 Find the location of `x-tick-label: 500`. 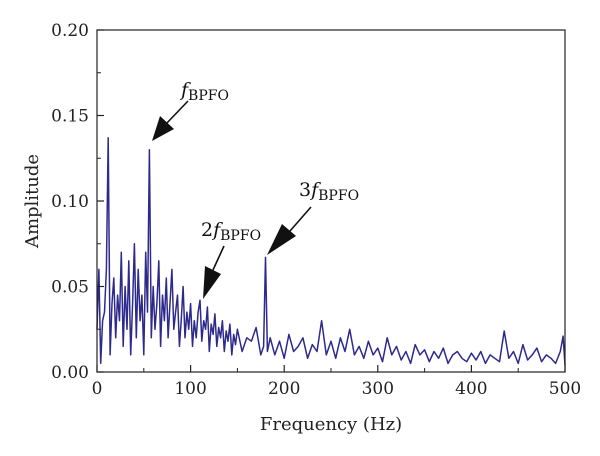

x-tick-label: 500 is located at coordinates (565, 389).